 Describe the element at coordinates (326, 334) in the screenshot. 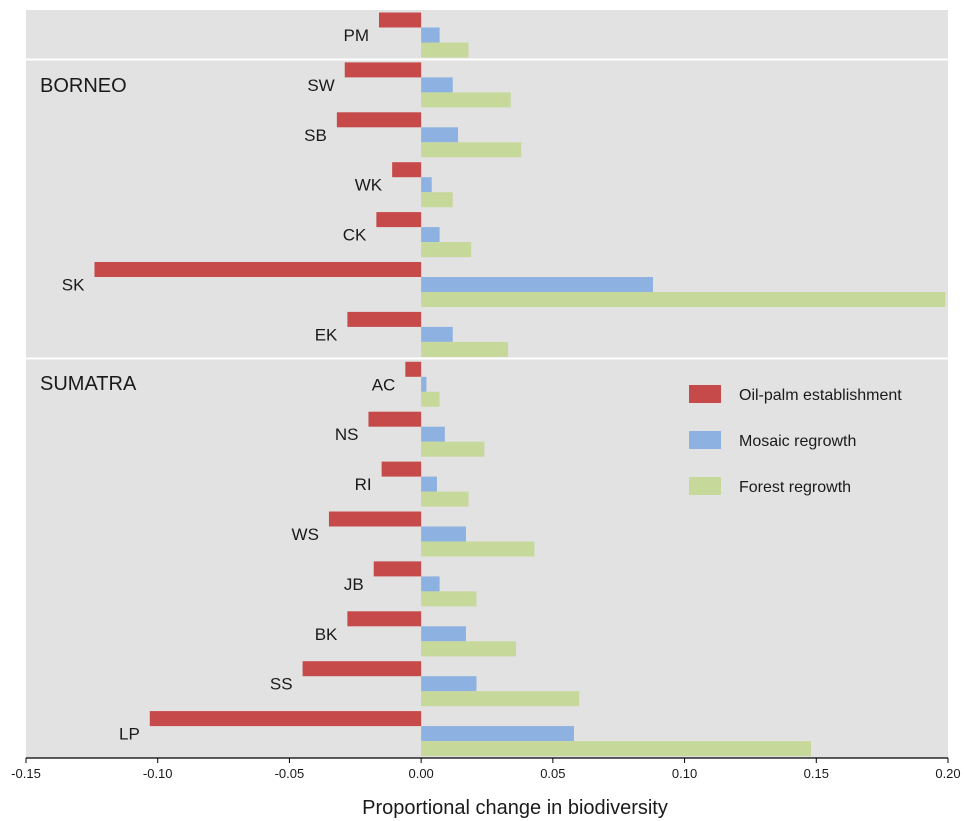

I see `category-label-ek: EK` at that location.